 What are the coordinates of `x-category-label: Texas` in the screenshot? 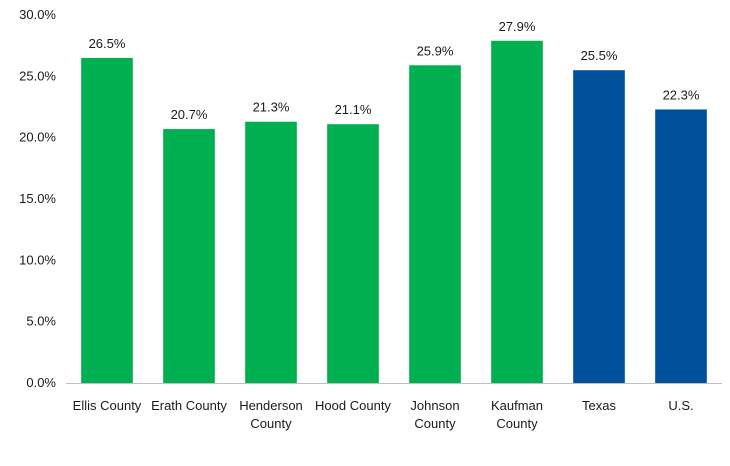 It's located at (599, 405).